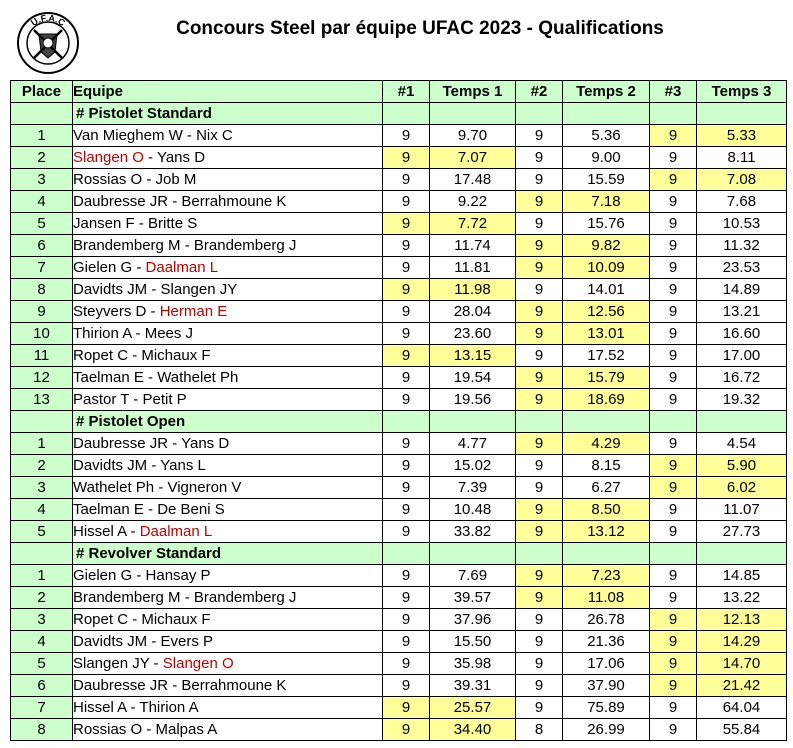 Image resolution: width=793 pixels, height=748 pixels. I want to click on time-3-cell: 27.73, so click(741, 531).